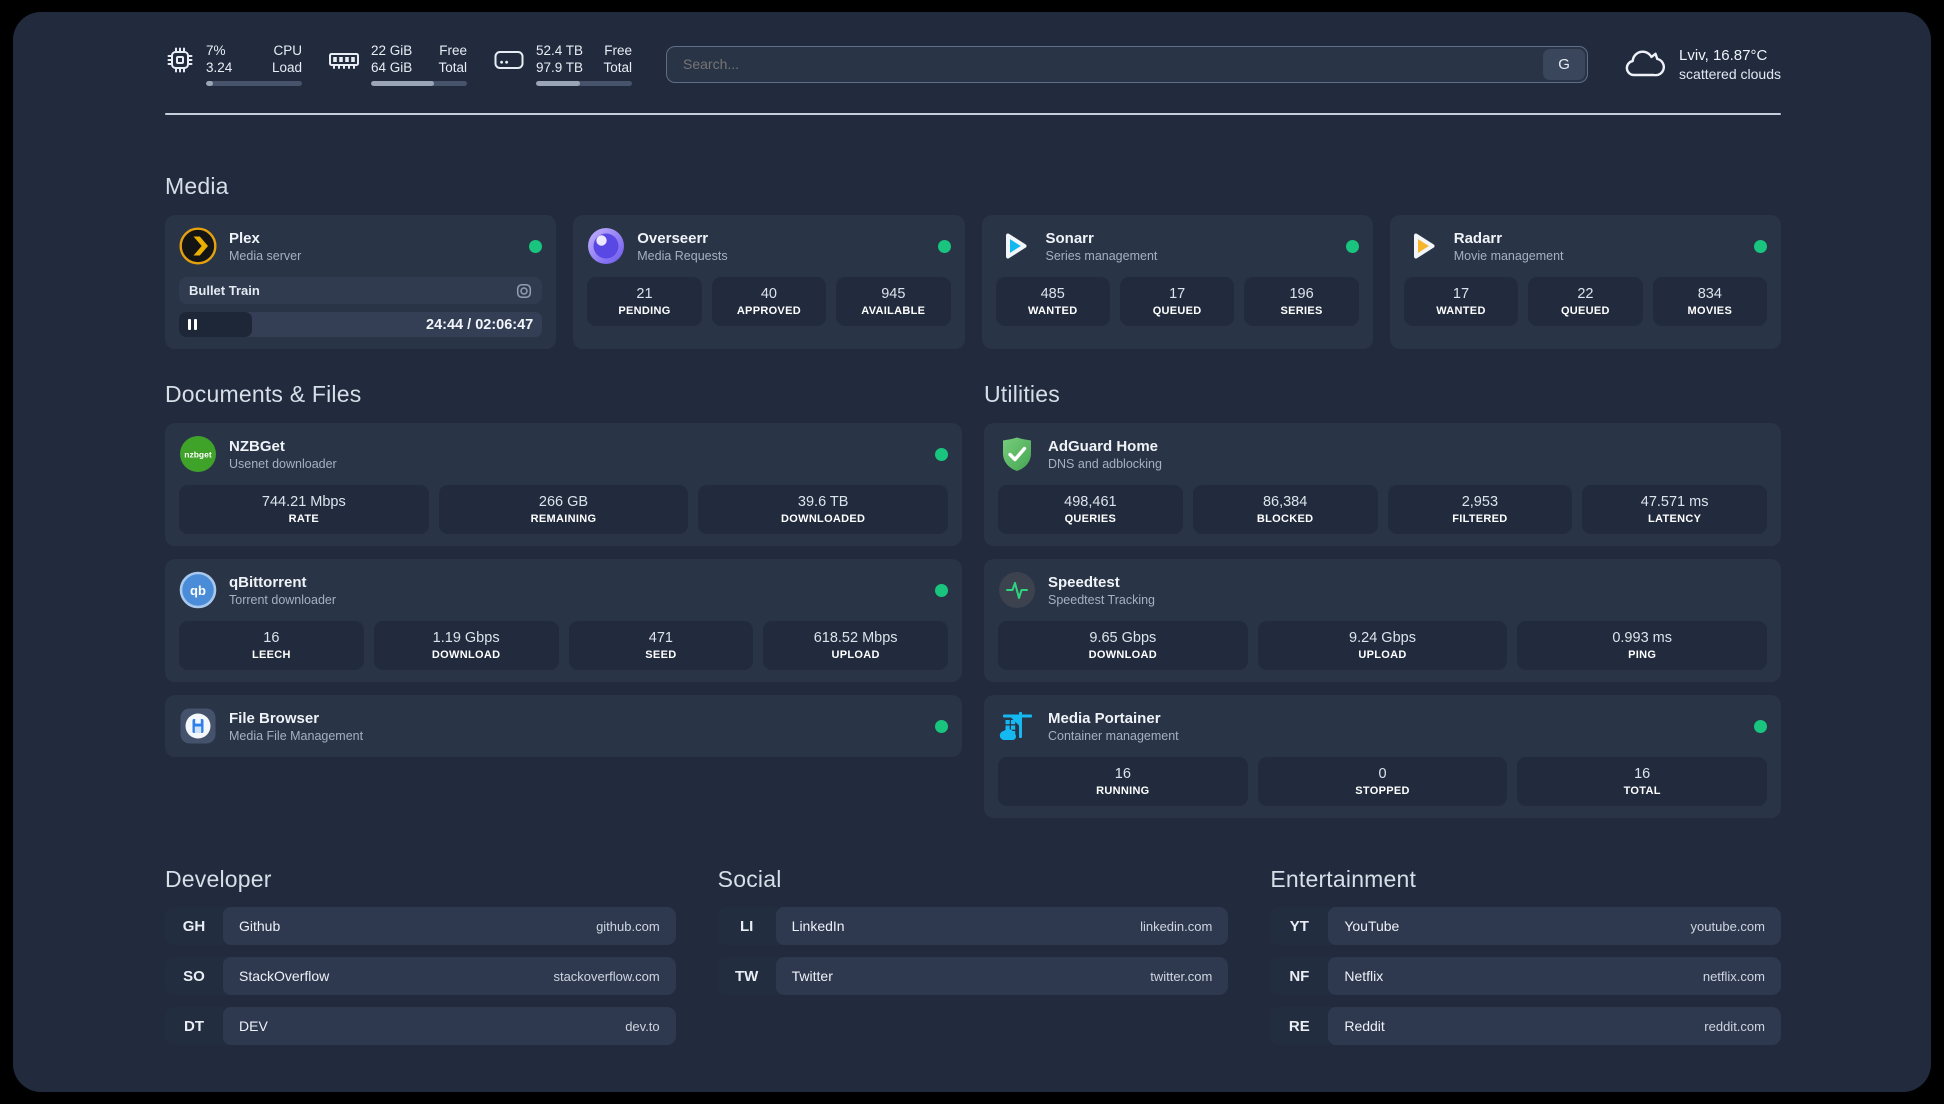 This screenshot has height=1104, width=1944. Describe the element at coordinates (466, 645) in the screenshot. I see `stat-box: 1.19 Gbps DOWNLOAD` at that location.